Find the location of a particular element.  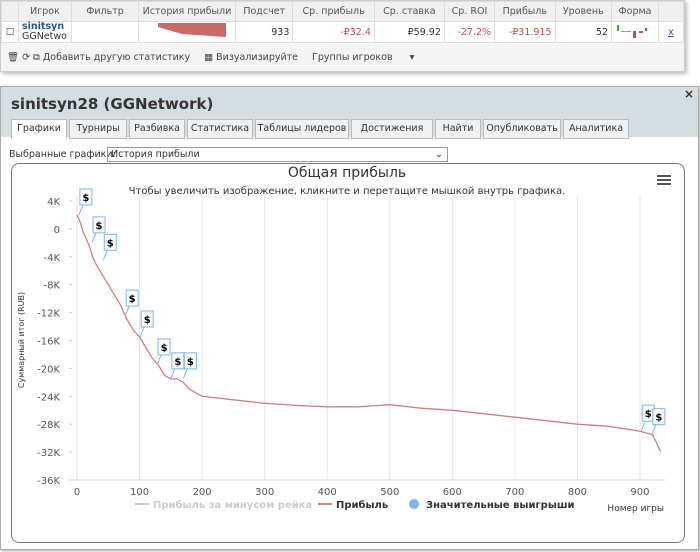

tab: Аналитика is located at coordinates (596, 129).